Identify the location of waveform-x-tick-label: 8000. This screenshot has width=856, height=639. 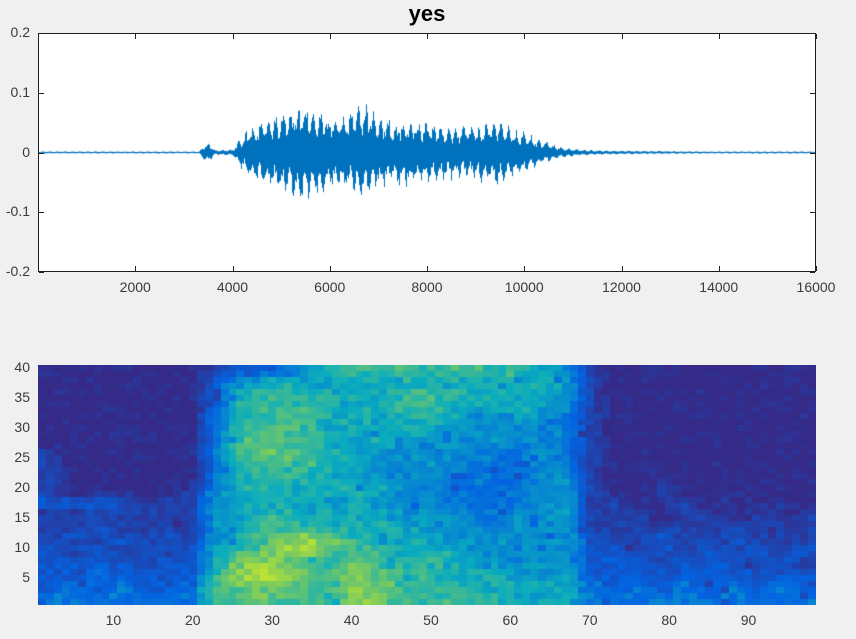
(427, 287).